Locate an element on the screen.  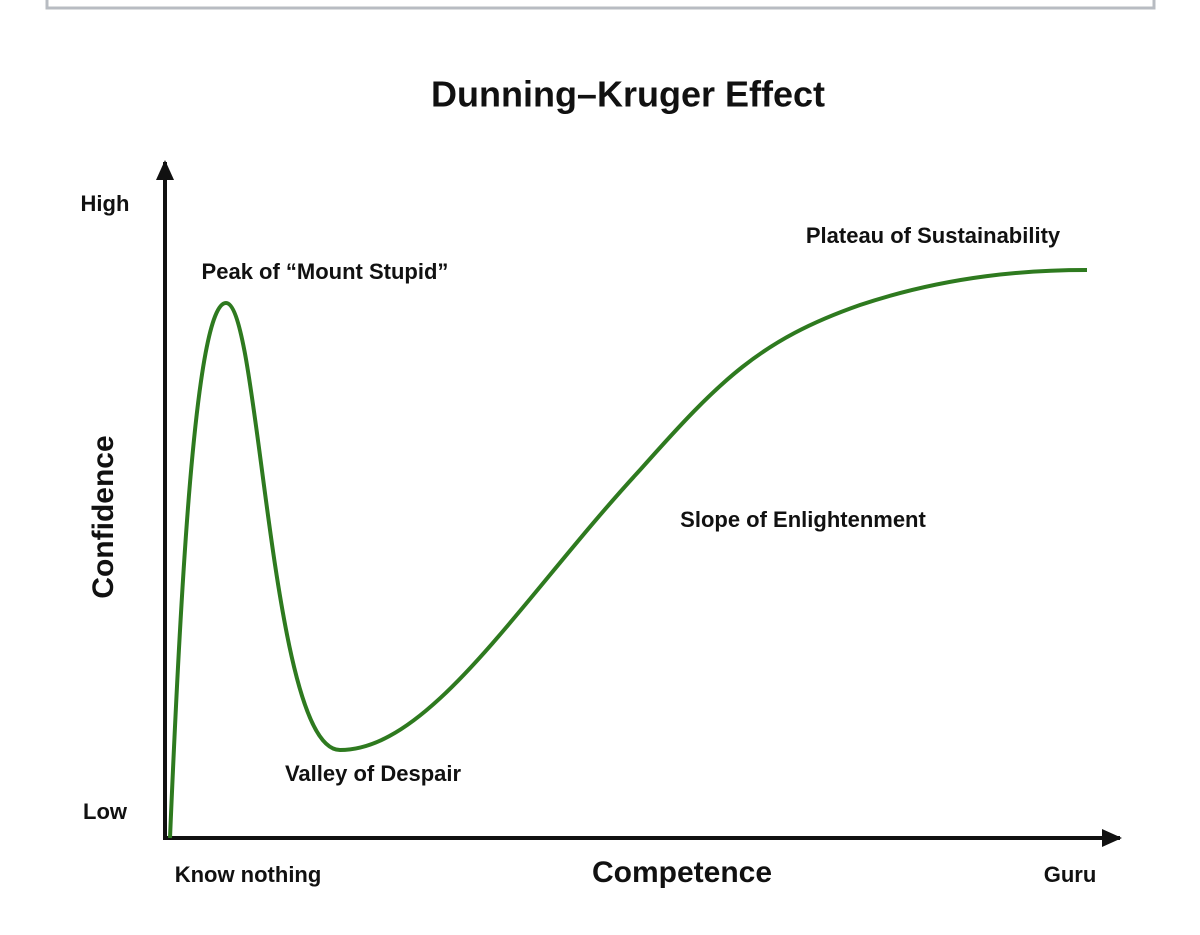
annotation: Slope of Enlightenment is located at coordinates (803, 519).